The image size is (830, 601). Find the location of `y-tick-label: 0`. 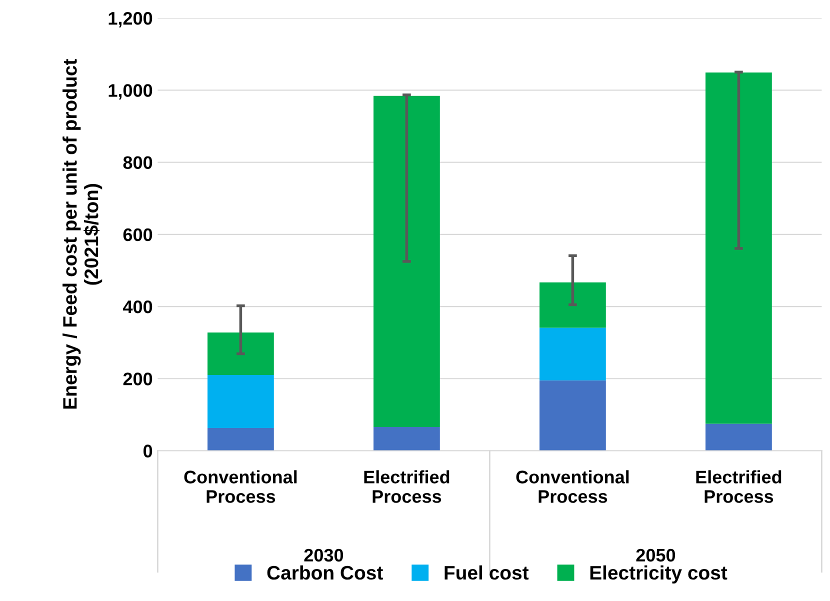

y-tick-label: 0 is located at coordinates (148, 451).